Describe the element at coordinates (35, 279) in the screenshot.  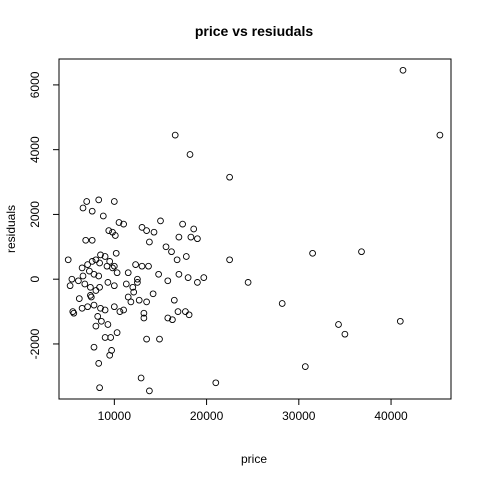
I see `y-tick-label: 0` at that location.